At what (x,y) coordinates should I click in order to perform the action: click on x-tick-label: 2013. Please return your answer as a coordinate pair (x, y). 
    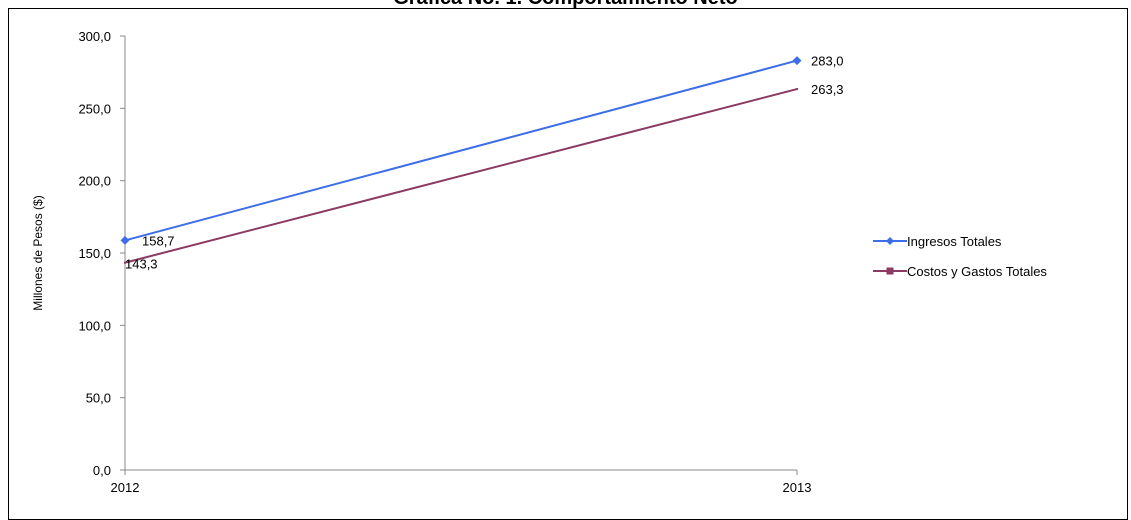
    Looking at the image, I should click on (797, 487).